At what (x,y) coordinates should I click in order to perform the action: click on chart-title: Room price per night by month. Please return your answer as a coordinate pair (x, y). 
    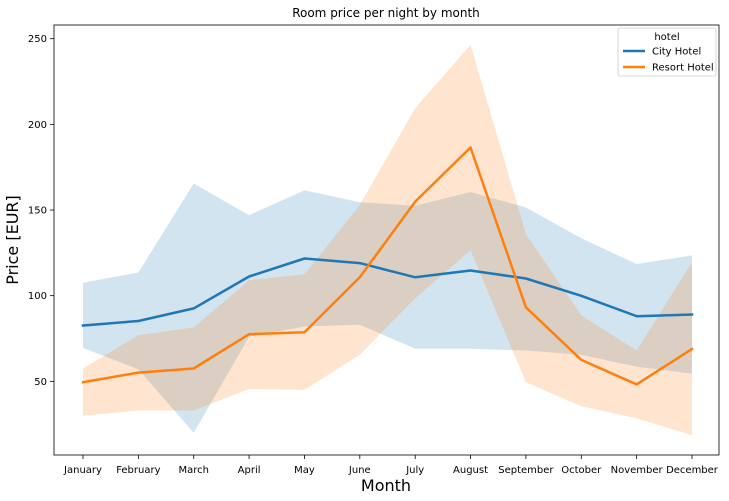
    Looking at the image, I should click on (386, 13).